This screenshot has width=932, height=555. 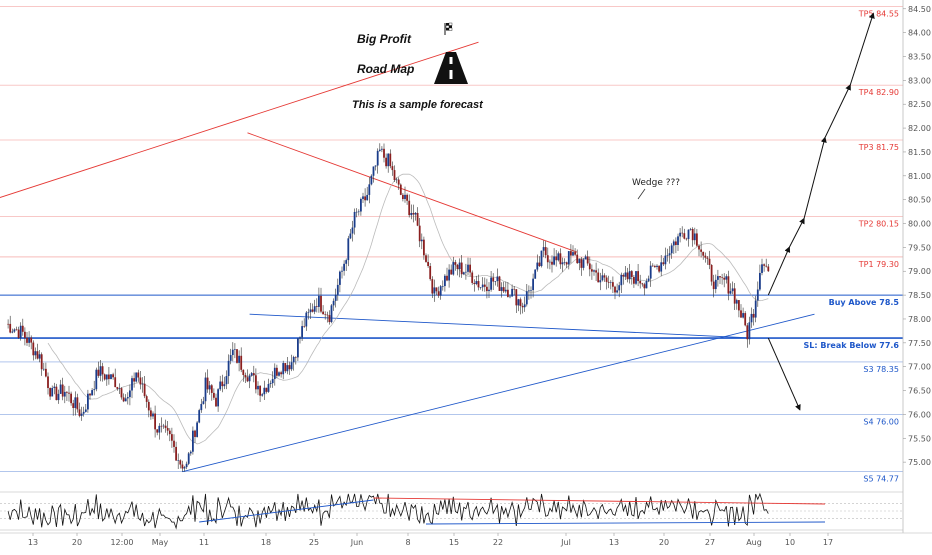 I want to click on level-label-sl: SL: Break Below 77.6, so click(x=852, y=345).